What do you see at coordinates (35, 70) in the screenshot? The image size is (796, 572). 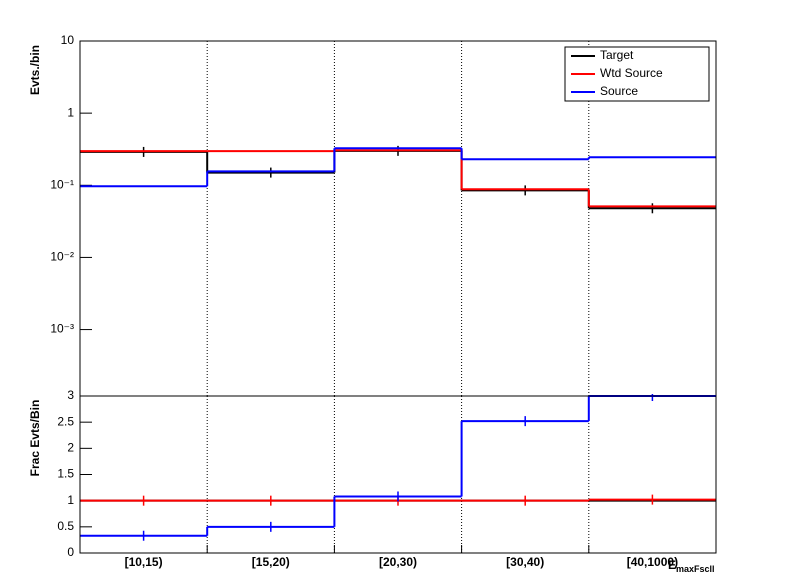 I see `y-axis-label: Evts./bin` at bounding box center [35, 70].